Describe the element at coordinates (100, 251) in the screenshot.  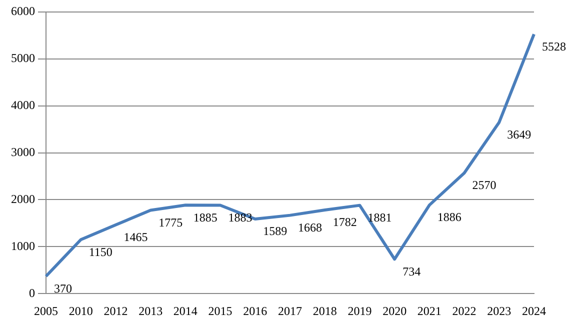
I see `data-label: 1150` at that location.